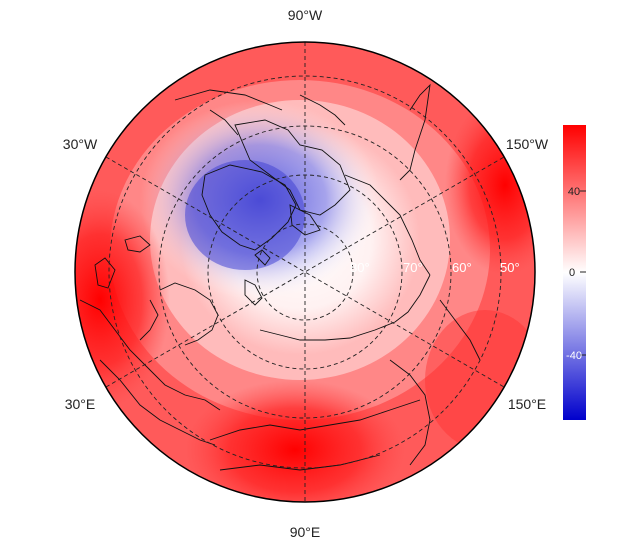  I want to click on colorbar: 40 0 -40, so click(574, 272).